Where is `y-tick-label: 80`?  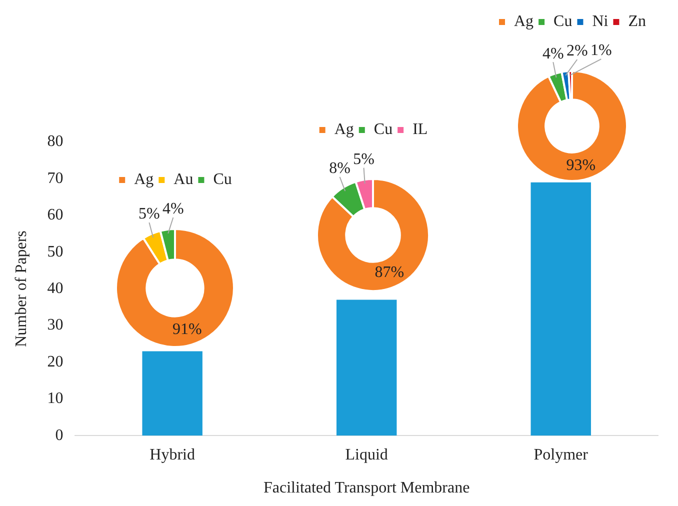
y-tick-label: 80 is located at coordinates (55, 141).